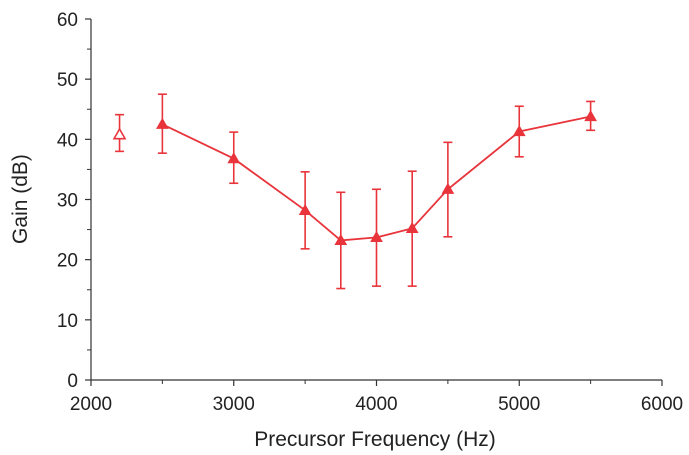  Describe the element at coordinates (91, 404) in the screenshot. I see `x-tick-label: 2000` at that location.